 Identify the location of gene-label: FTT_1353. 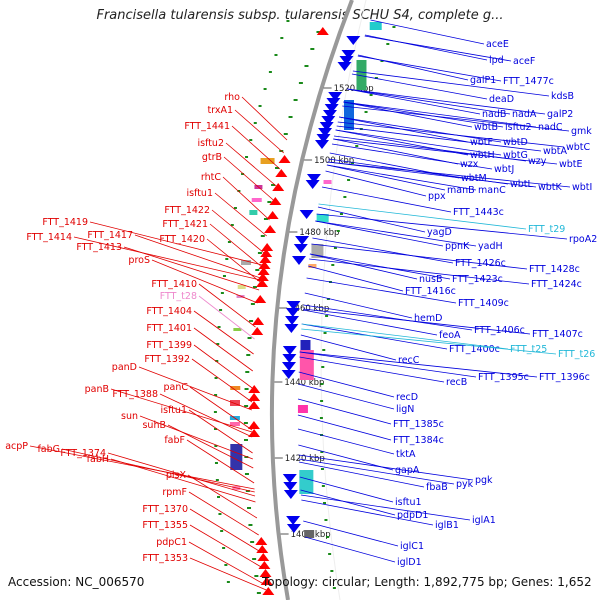
(165, 558).